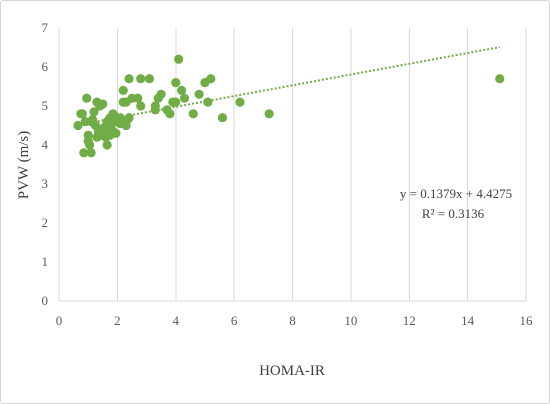  Describe the element at coordinates (468, 320) in the screenshot. I see `x-tick-label: 14` at that location.